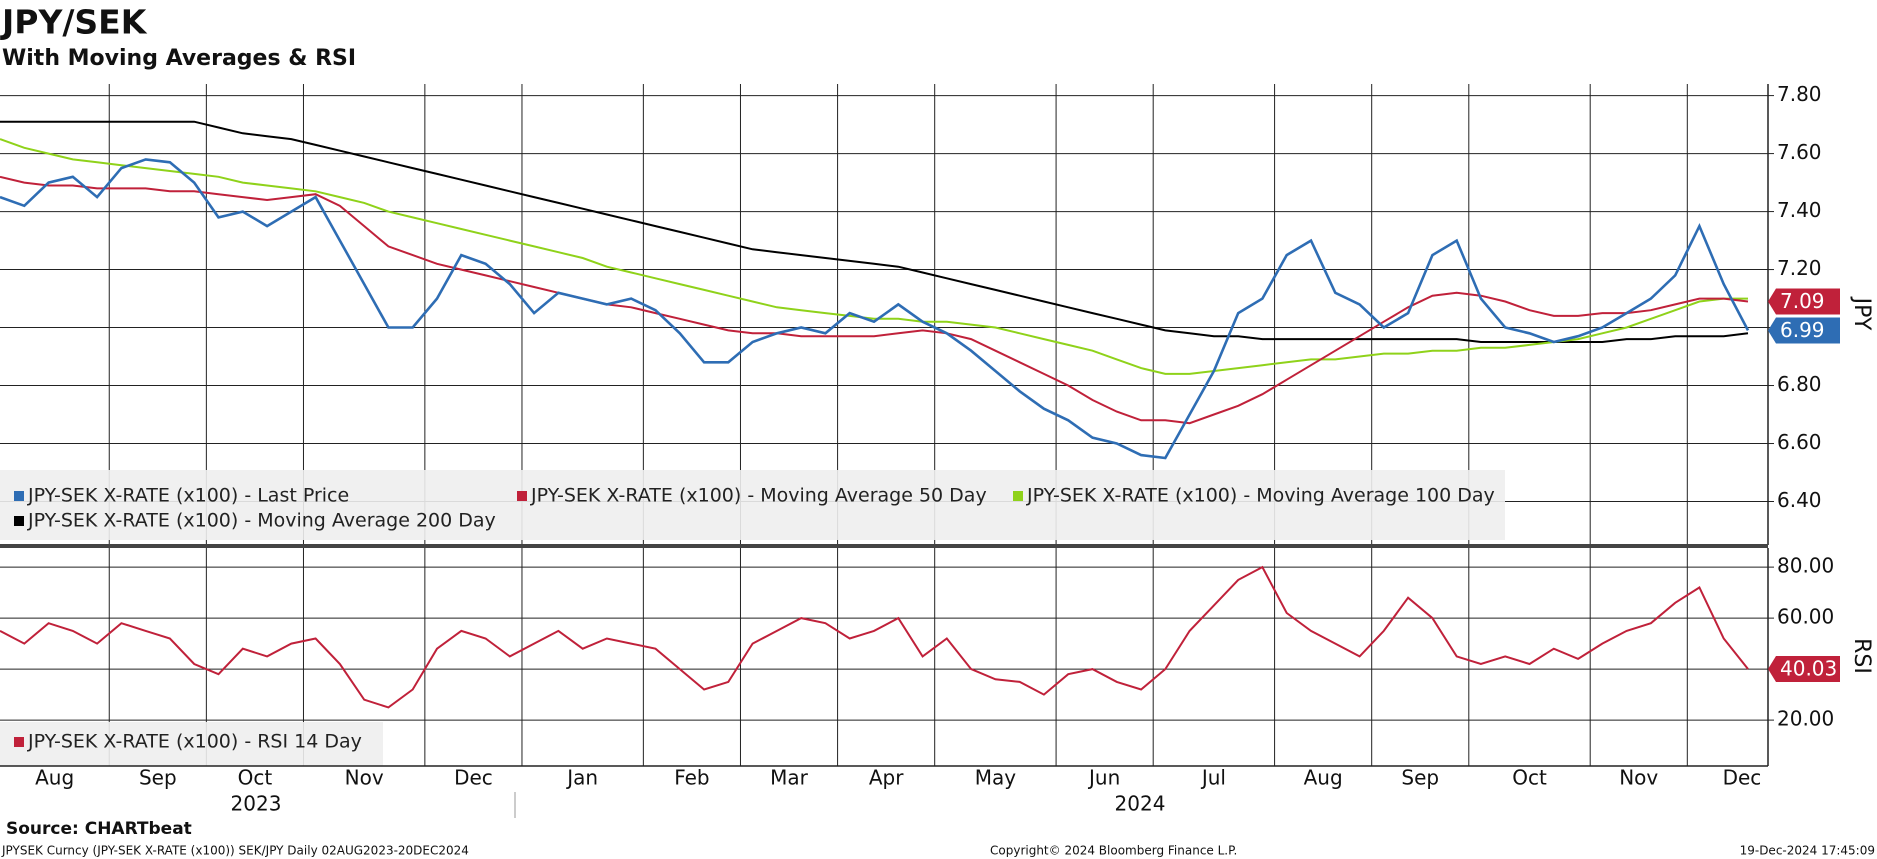  I want to click on y-tick-label: 7.40, so click(1799, 210).